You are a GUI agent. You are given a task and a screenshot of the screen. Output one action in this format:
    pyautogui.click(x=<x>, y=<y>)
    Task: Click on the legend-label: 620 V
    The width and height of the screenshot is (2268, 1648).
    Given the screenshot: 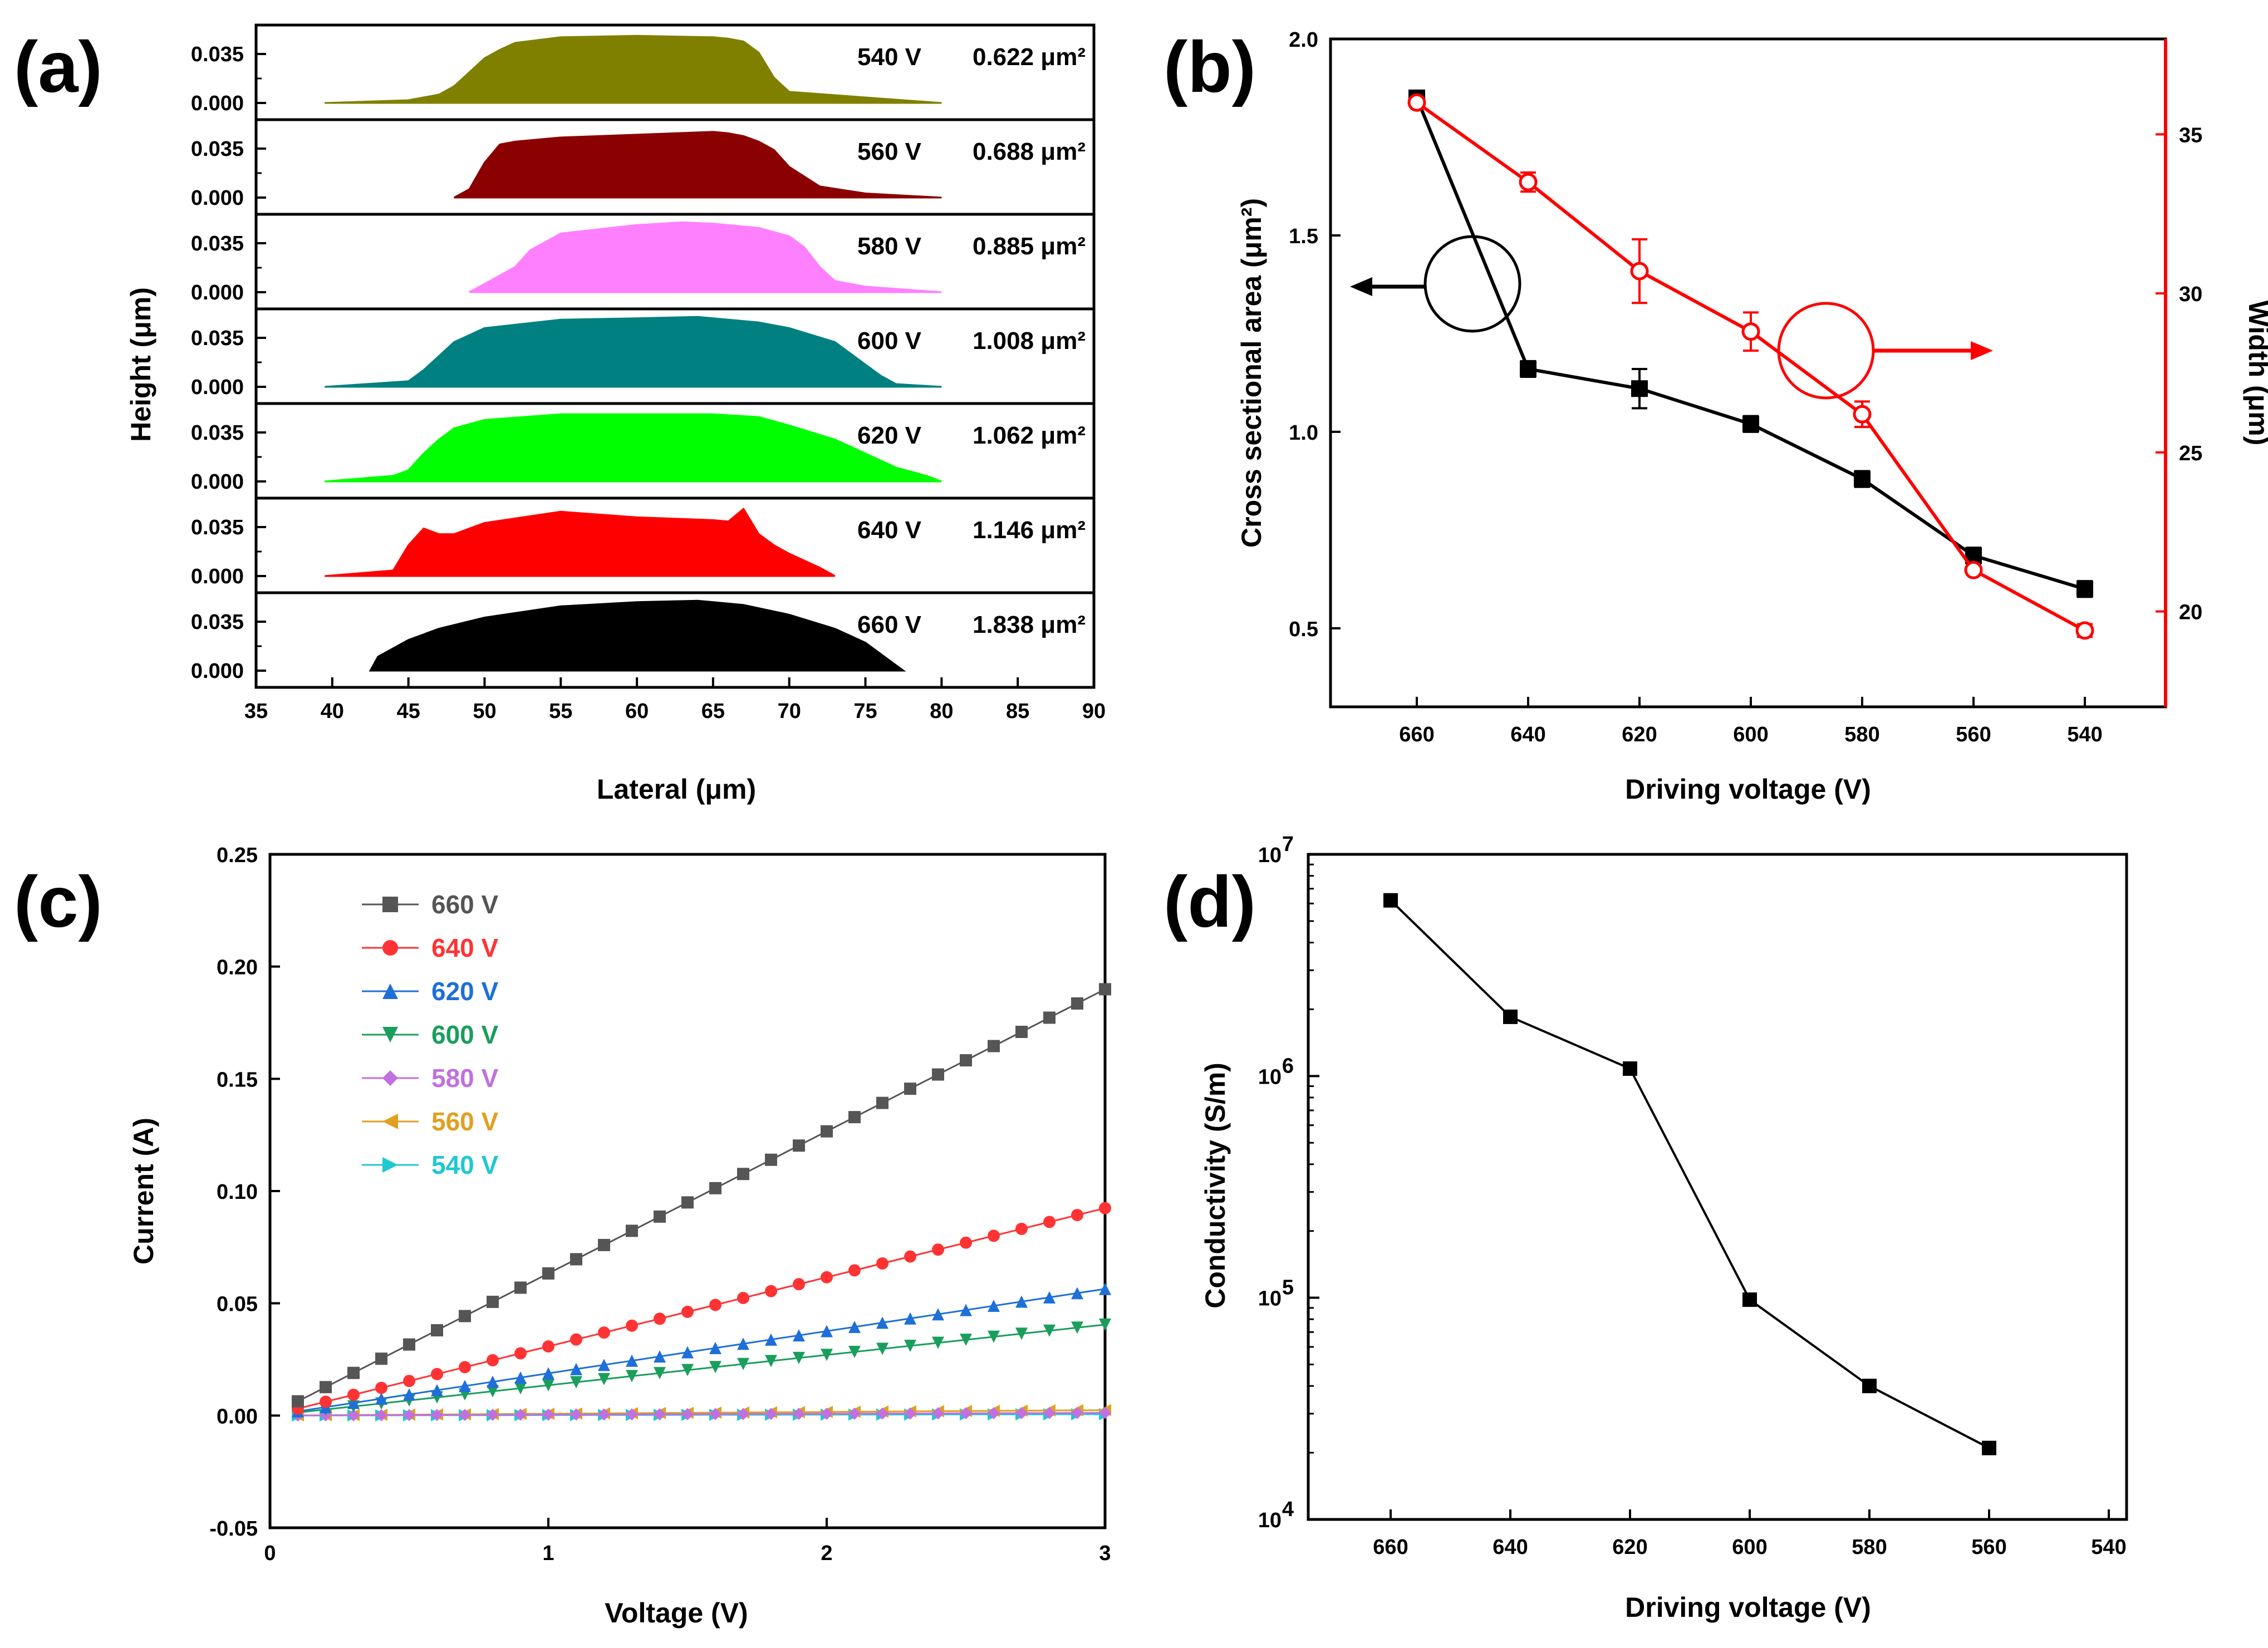 What is the action you would take?
    pyautogui.click(x=465, y=991)
    